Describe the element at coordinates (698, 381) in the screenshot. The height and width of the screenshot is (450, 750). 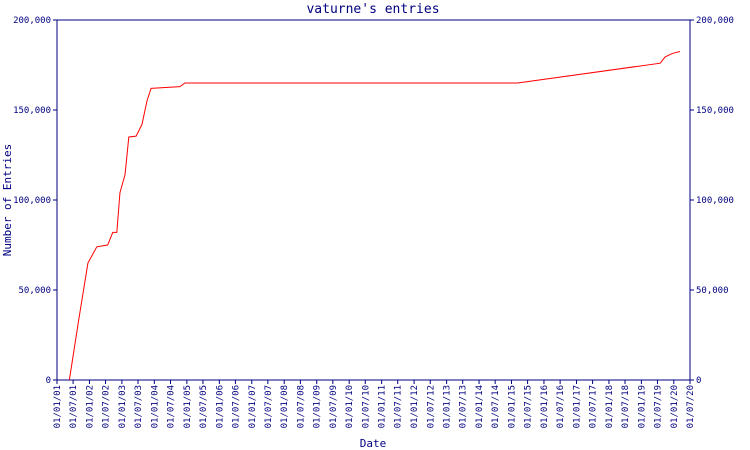
I see `y2-tick-label: 0` at that location.